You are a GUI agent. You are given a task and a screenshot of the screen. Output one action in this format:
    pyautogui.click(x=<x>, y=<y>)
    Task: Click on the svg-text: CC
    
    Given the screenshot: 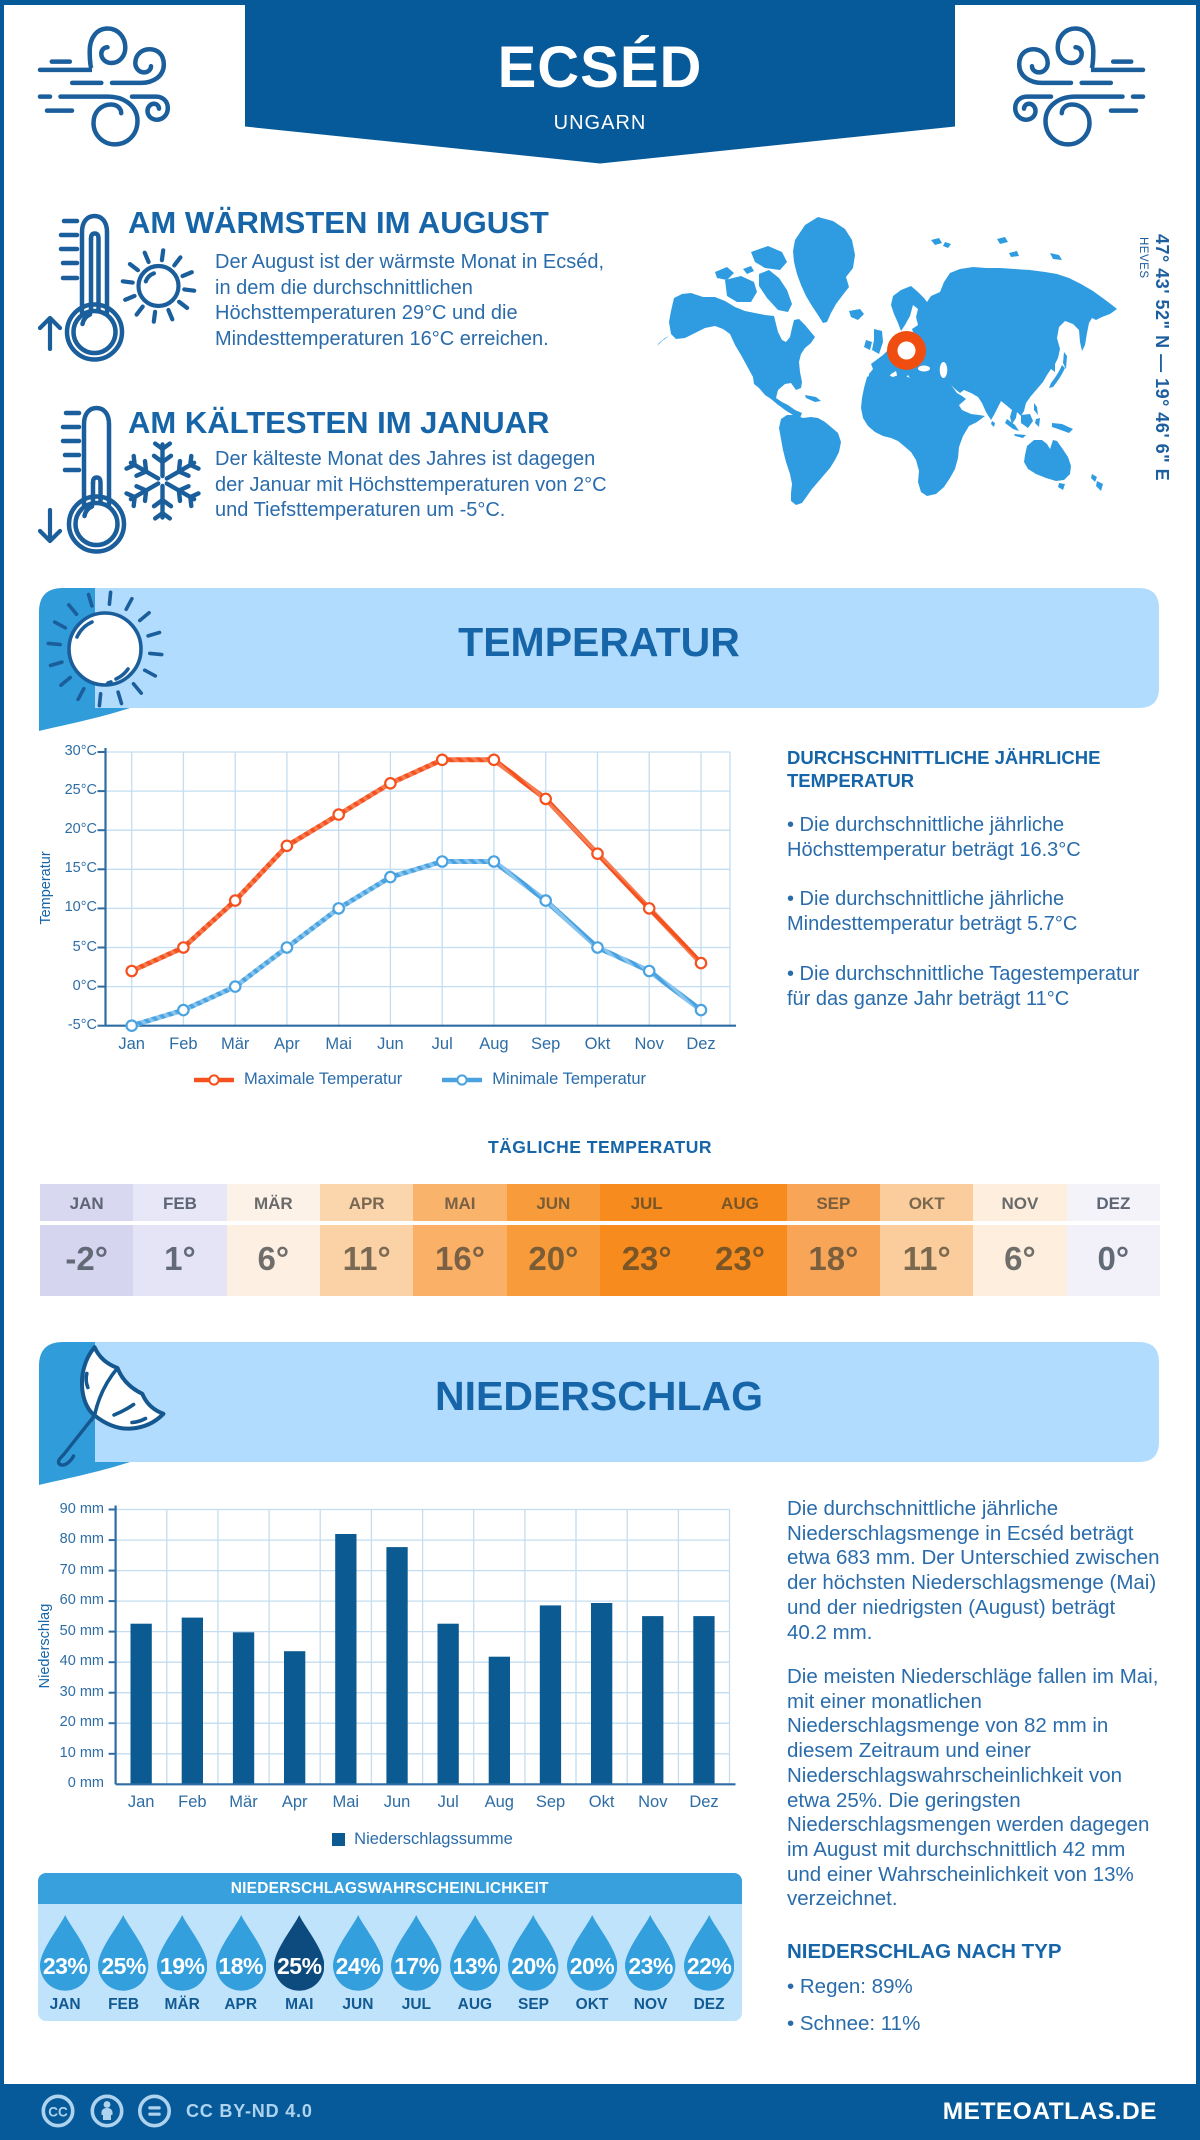 What is the action you would take?
    pyautogui.click(x=58, y=2112)
    